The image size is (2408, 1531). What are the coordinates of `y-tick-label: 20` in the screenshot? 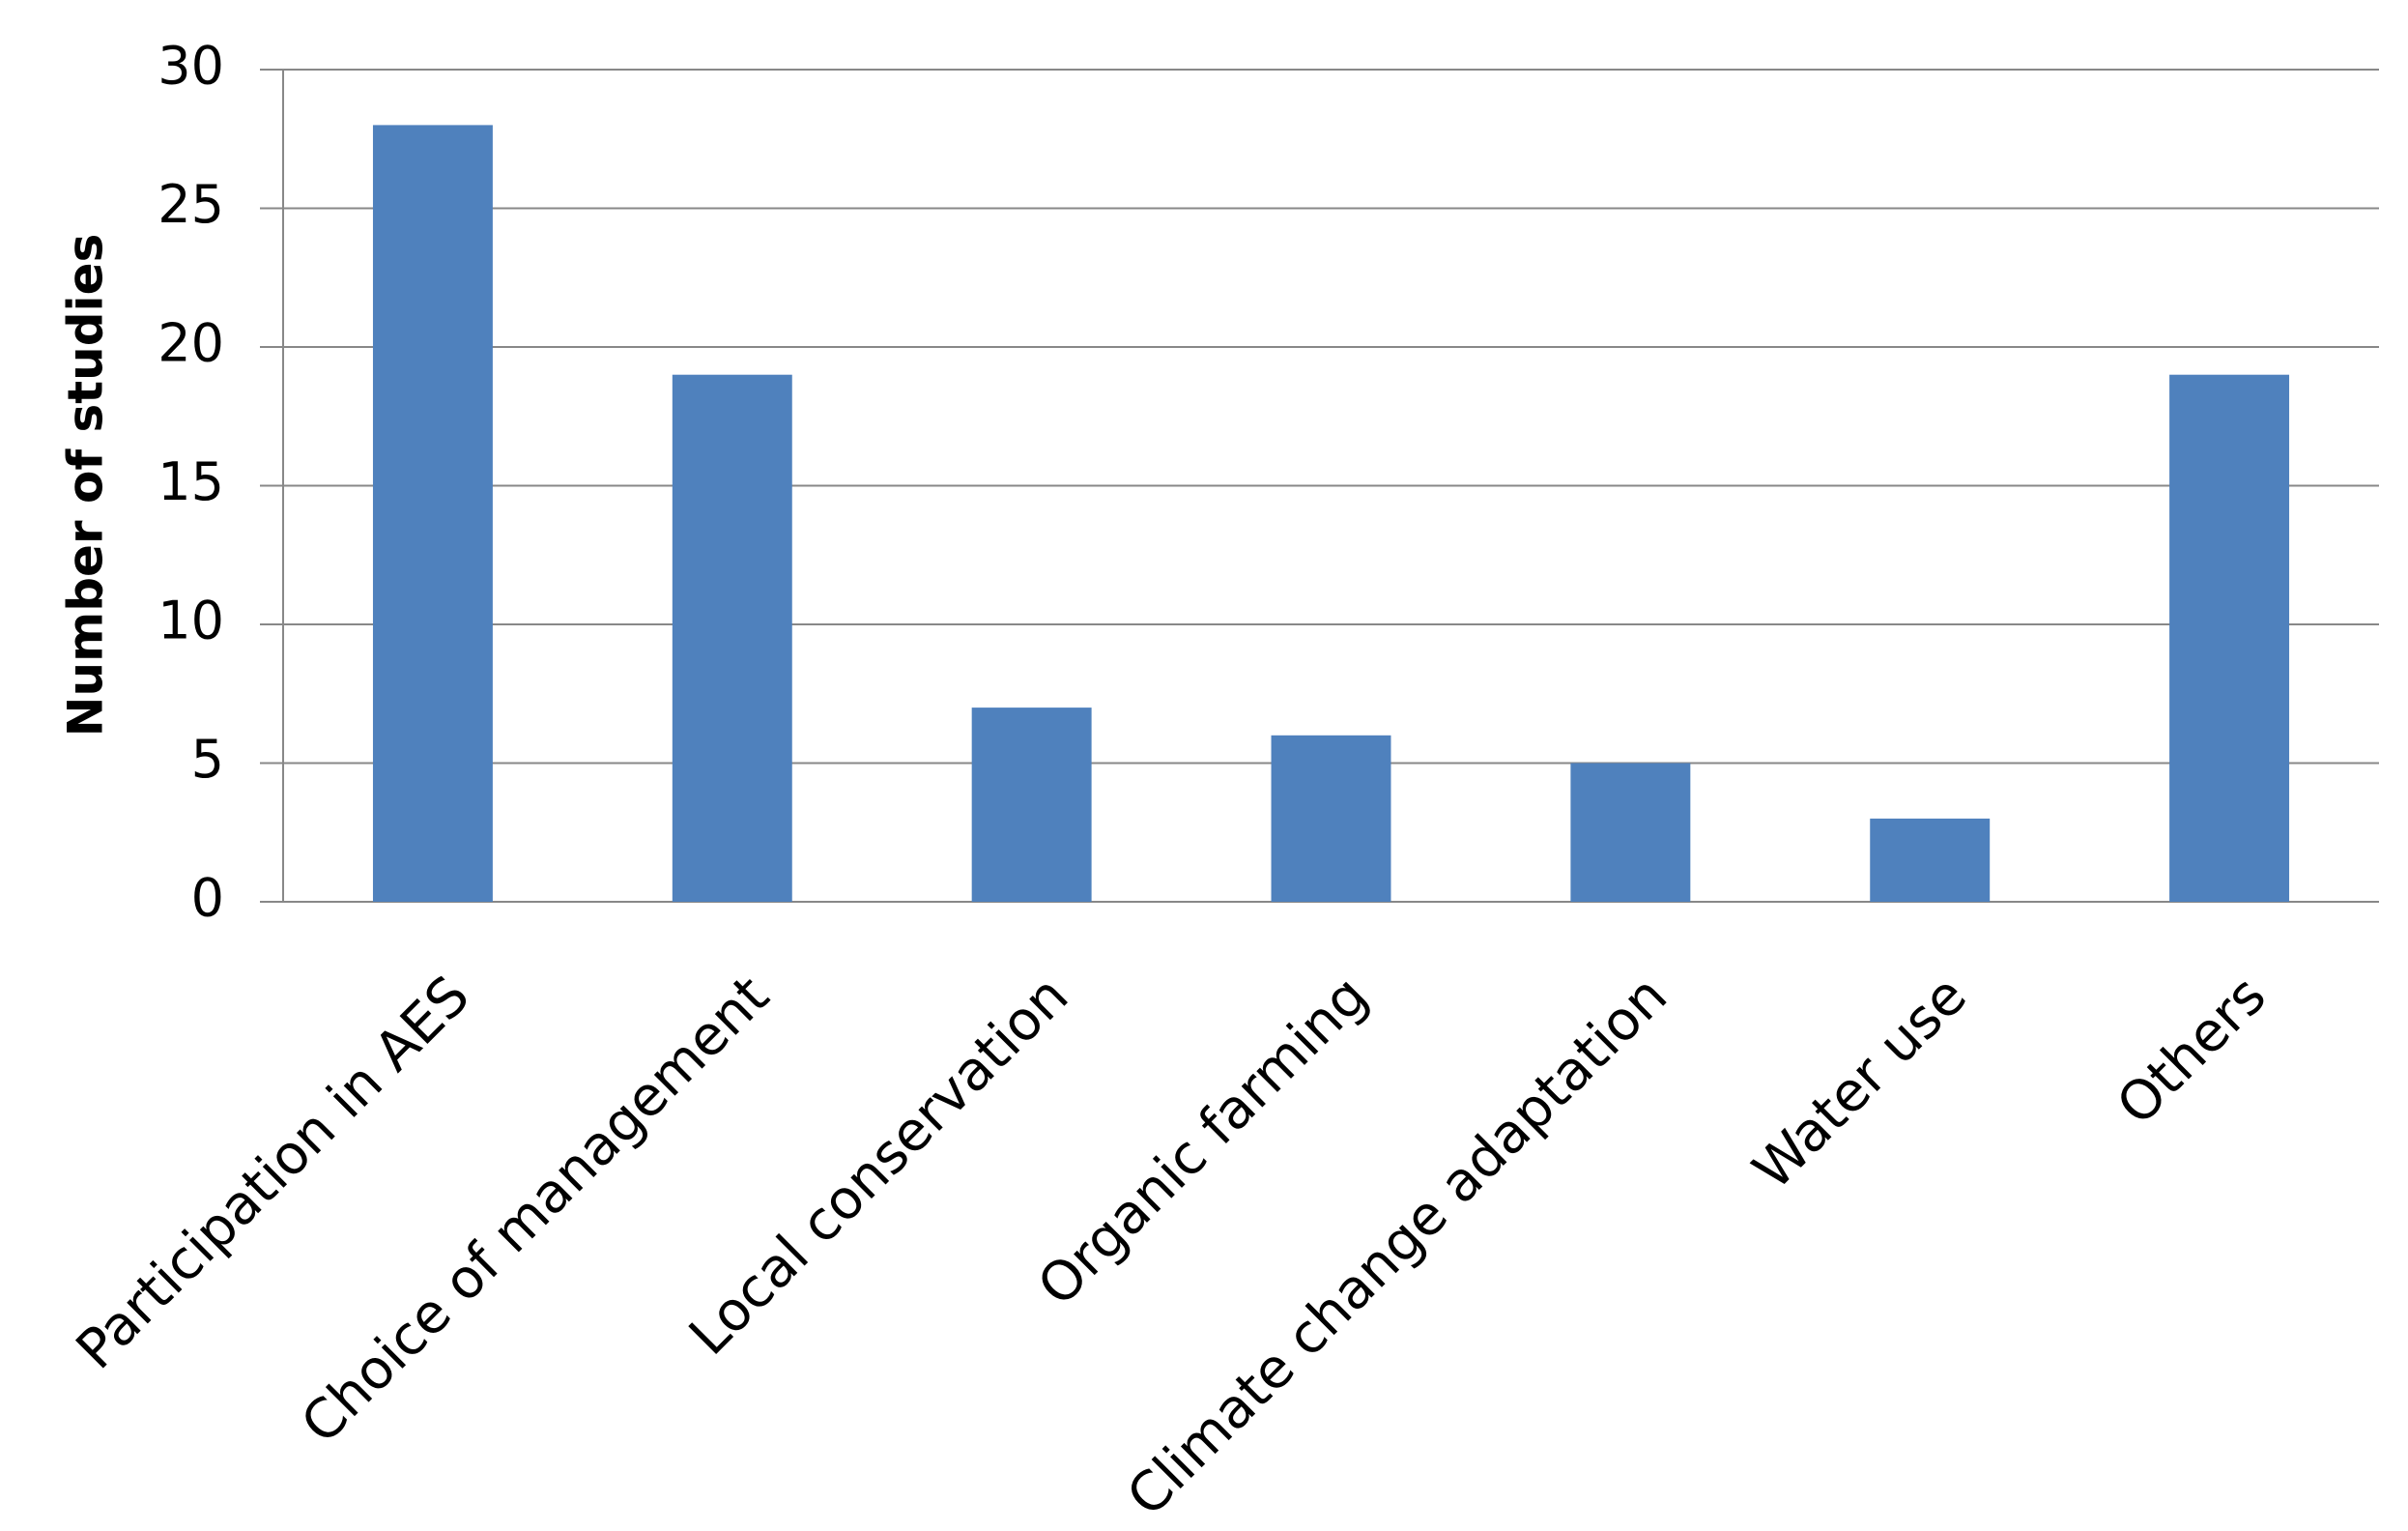 It's located at (191, 343).